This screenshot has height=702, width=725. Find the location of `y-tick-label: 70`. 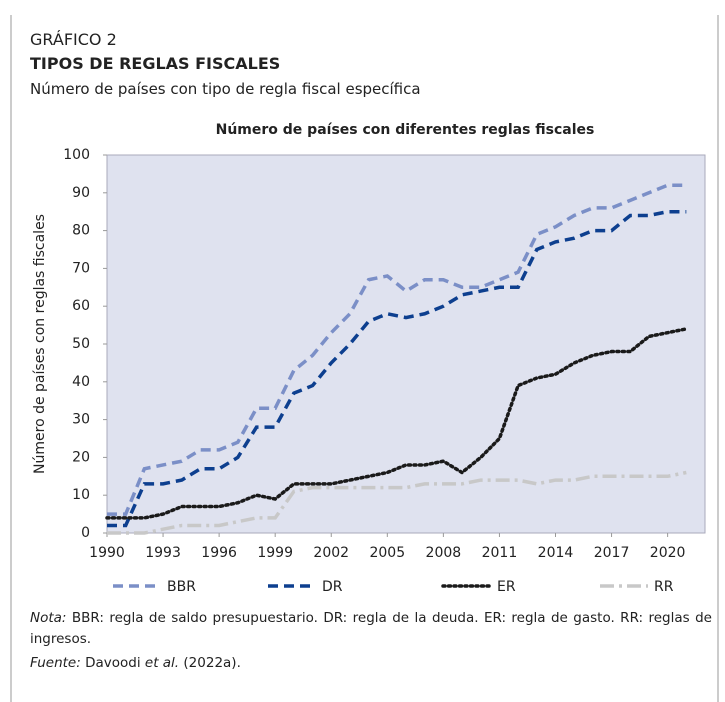

y-tick-label: 70 is located at coordinates (81, 268).